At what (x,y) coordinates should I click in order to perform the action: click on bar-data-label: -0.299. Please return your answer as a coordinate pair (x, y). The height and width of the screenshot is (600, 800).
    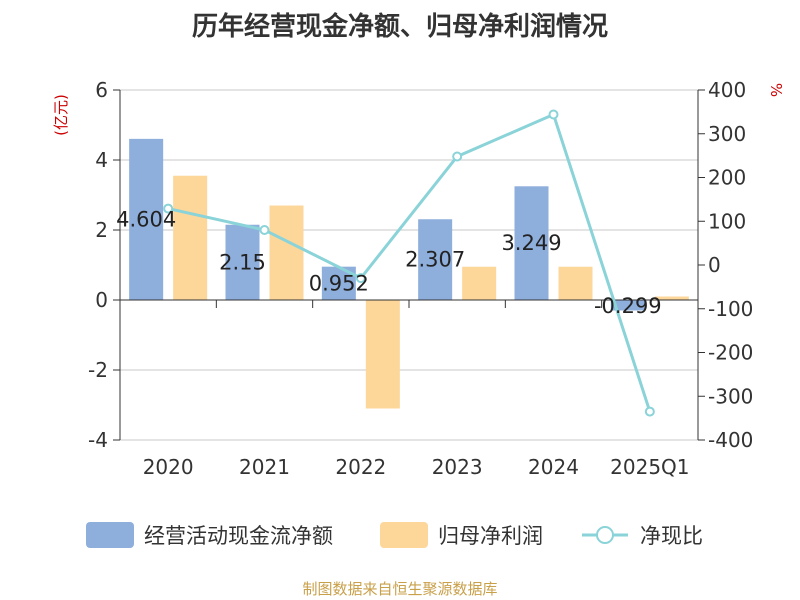
    Looking at the image, I should click on (628, 306).